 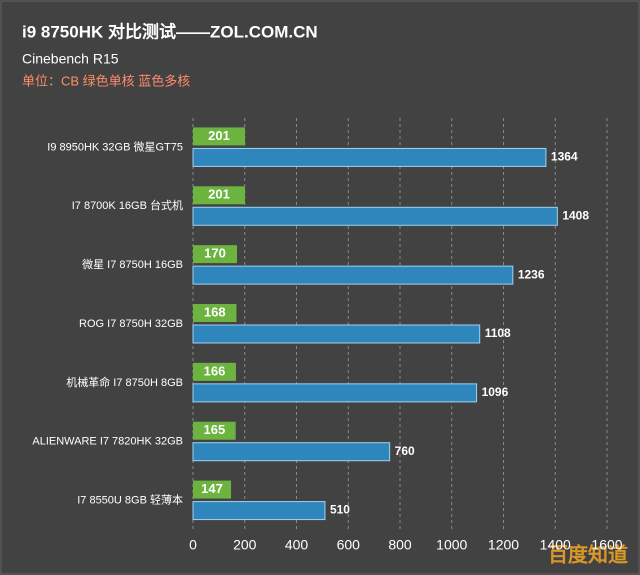 I want to click on x-tick-label: 1000, so click(x=451, y=545).